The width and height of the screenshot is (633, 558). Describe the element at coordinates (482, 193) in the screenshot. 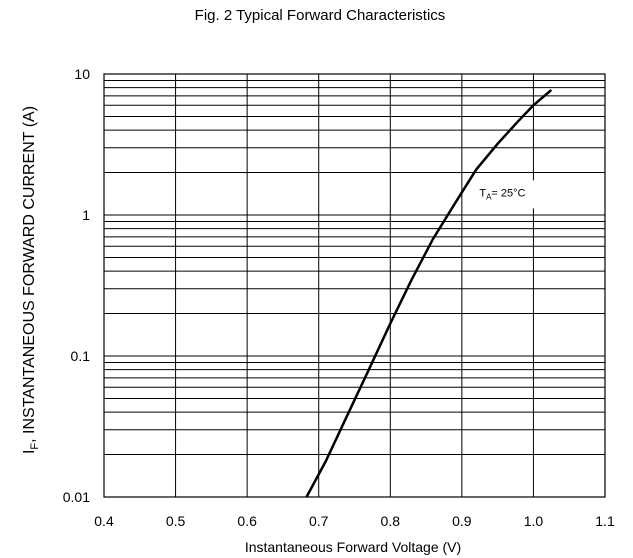

I see `annotation-main: T` at that location.